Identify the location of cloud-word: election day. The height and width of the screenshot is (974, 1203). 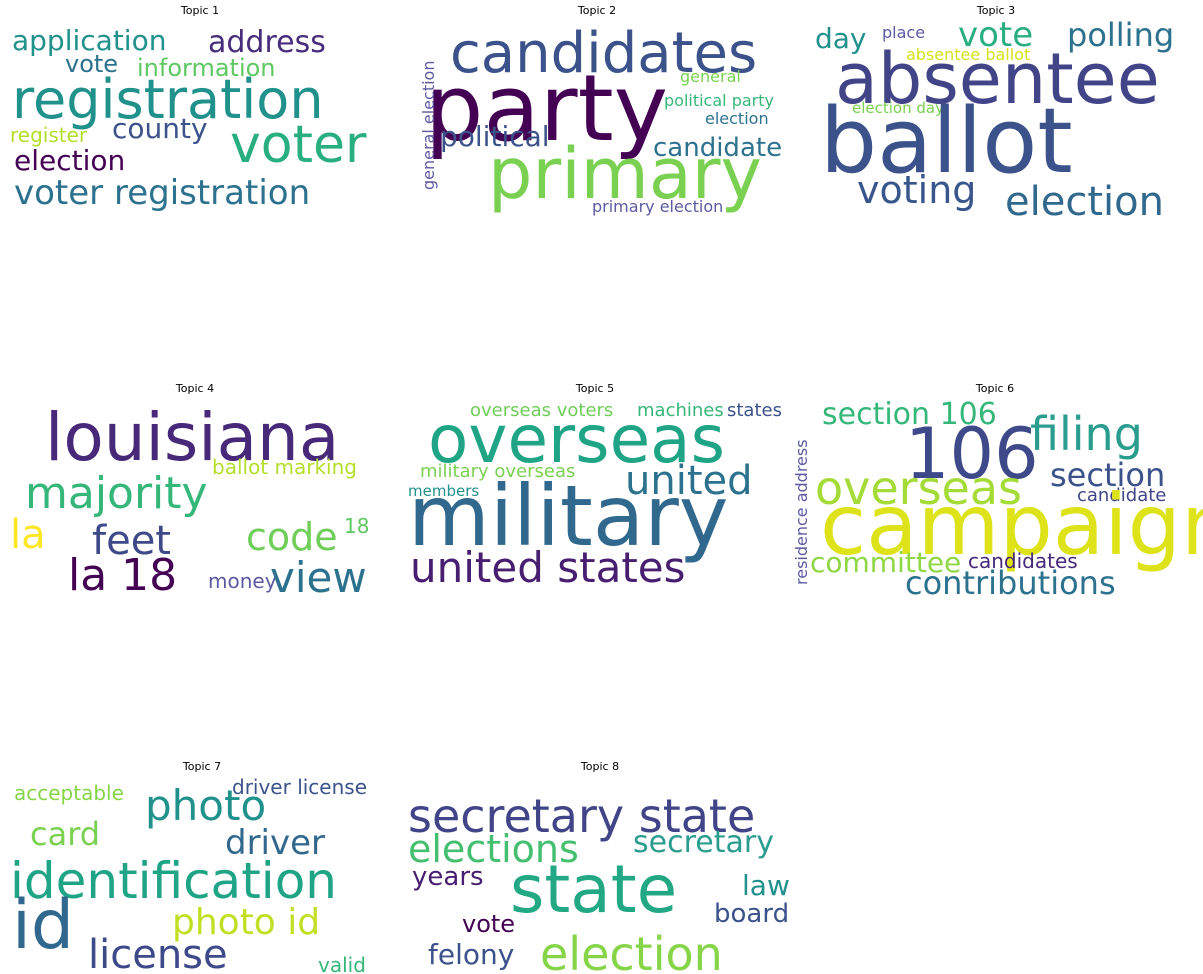
(898, 108).